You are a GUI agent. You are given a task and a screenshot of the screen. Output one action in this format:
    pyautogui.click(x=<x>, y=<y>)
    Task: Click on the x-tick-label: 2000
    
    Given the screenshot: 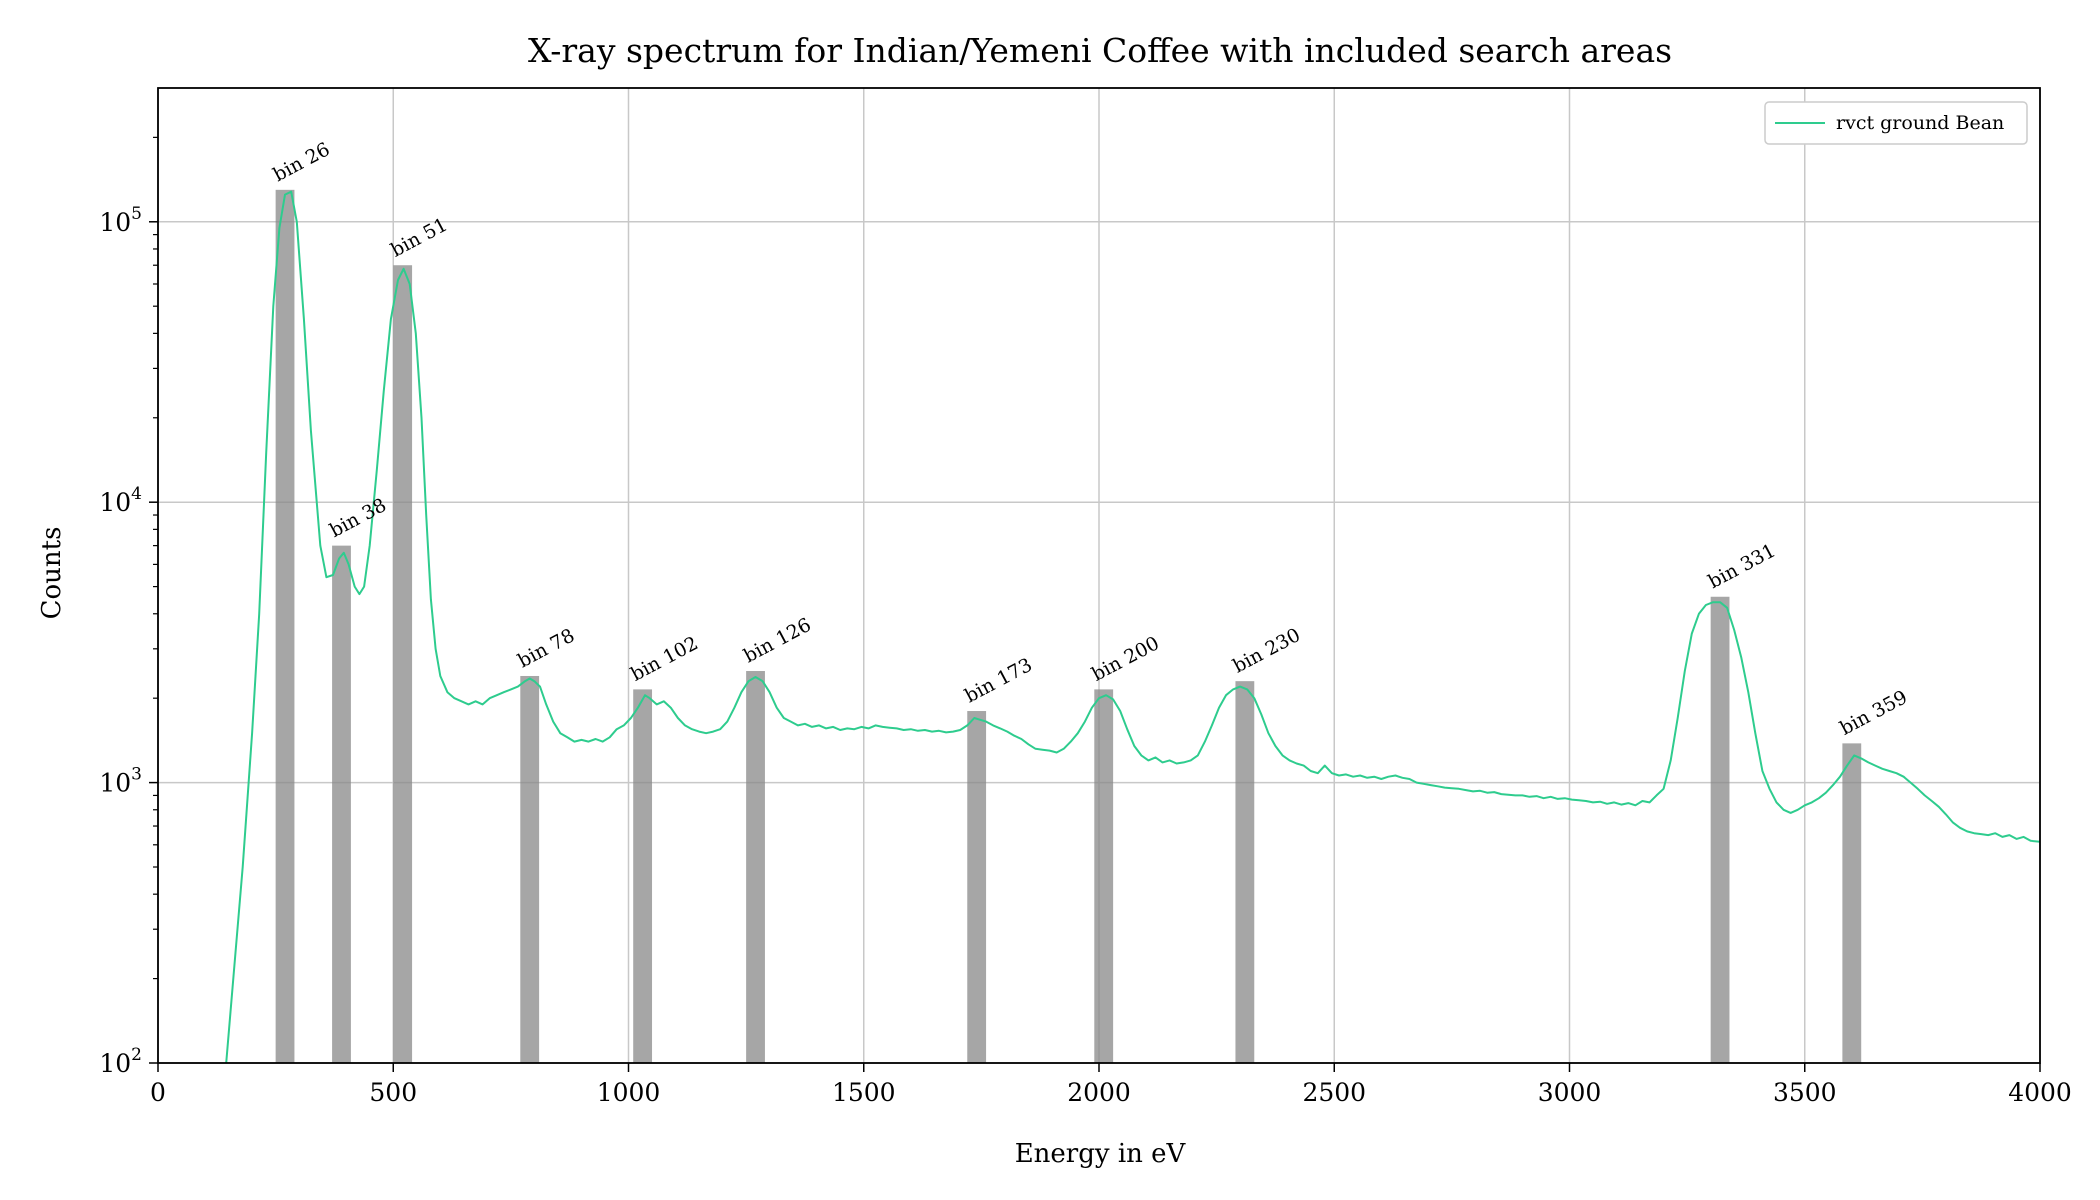 What is the action you would take?
    pyautogui.click(x=1099, y=1092)
    